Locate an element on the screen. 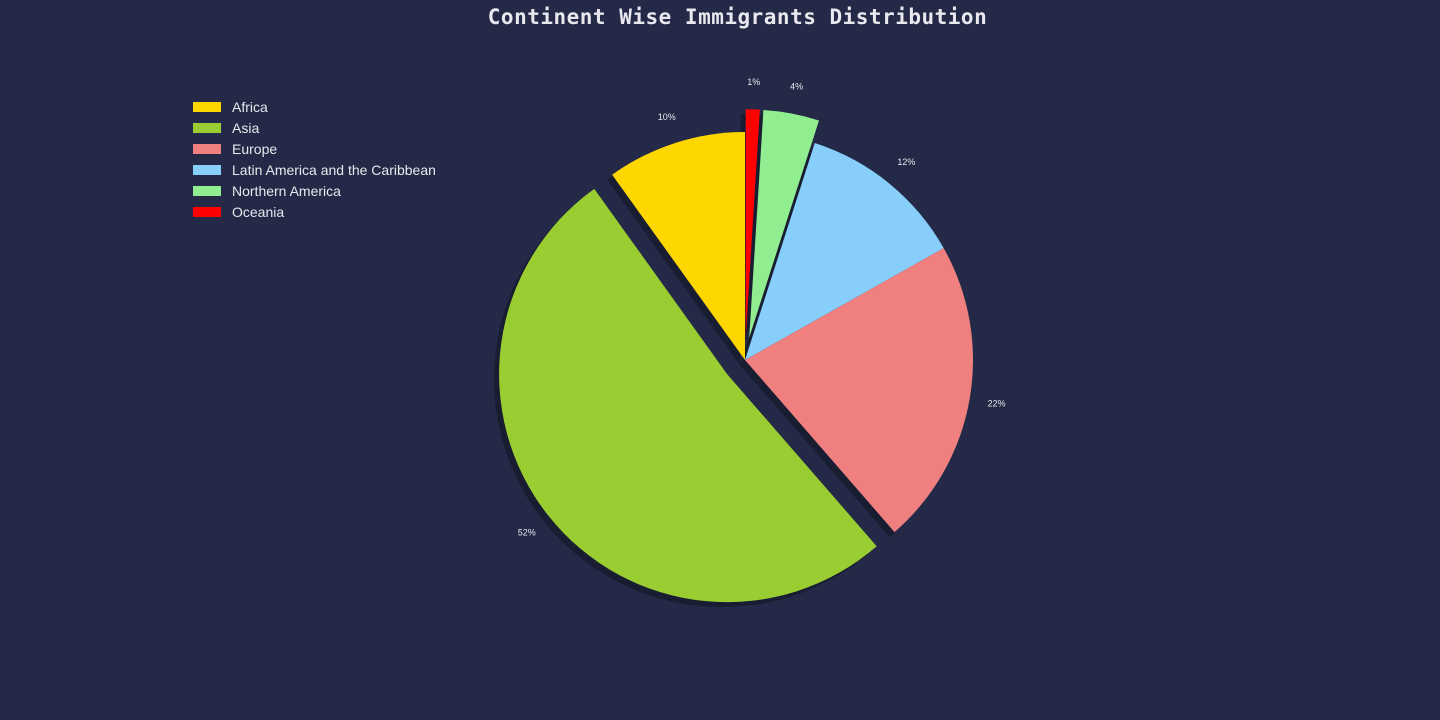 Image resolution: width=1440 pixels, height=720 pixels. label-northern-america: 4% is located at coordinates (796, 87).